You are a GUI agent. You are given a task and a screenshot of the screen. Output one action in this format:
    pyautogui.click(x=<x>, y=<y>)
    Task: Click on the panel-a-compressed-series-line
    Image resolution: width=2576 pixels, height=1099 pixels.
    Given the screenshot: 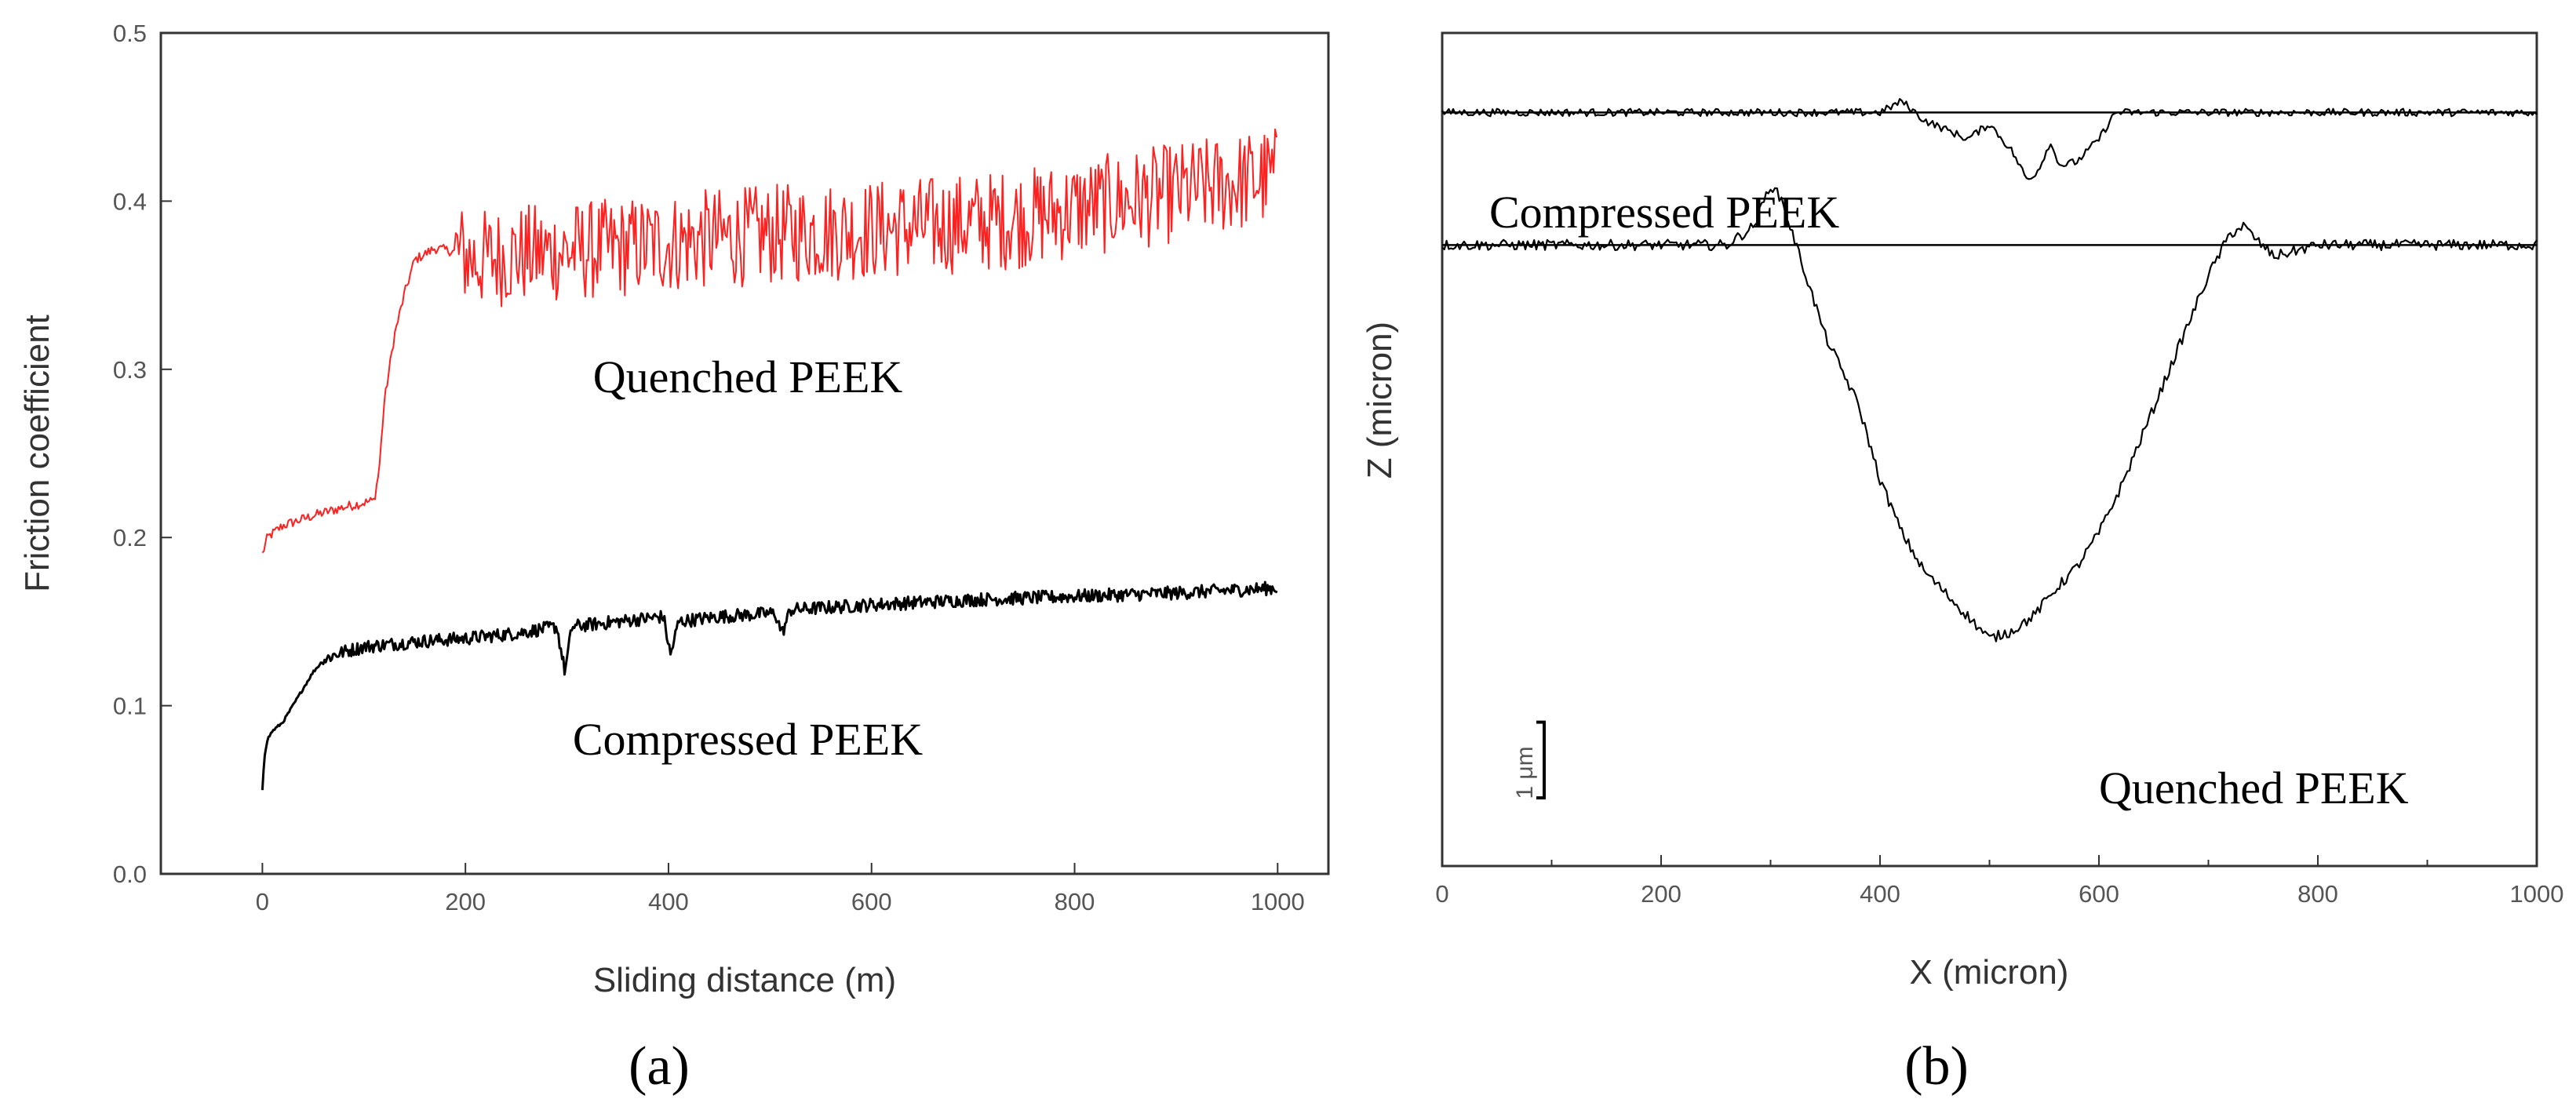 What is the action you would take?
    pyautogui.click(x=769, y=685)
    